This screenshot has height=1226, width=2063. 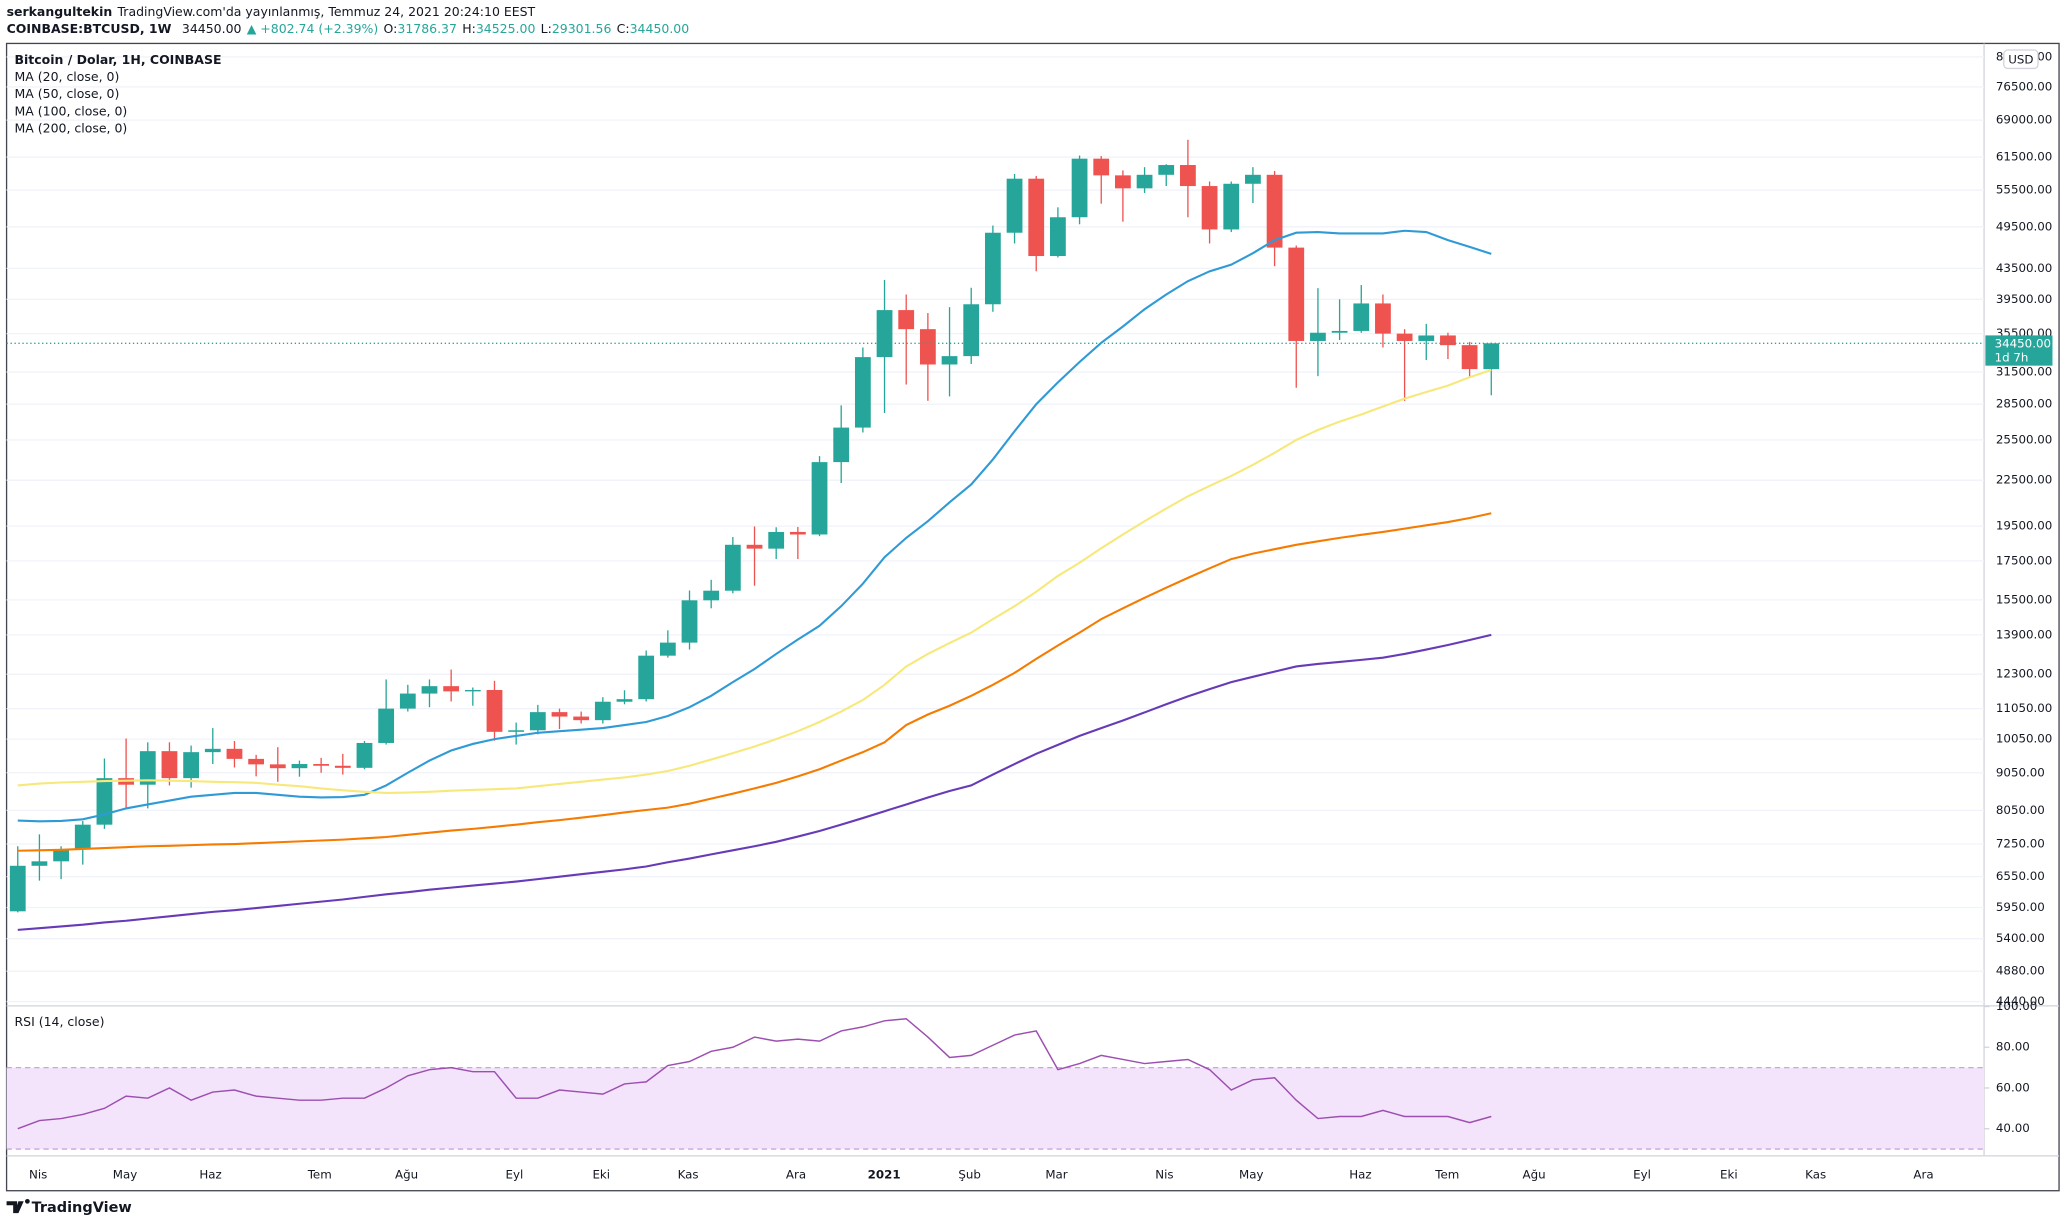 I want to click on x-tick-label: Tem, so click(x=319, y=1174).